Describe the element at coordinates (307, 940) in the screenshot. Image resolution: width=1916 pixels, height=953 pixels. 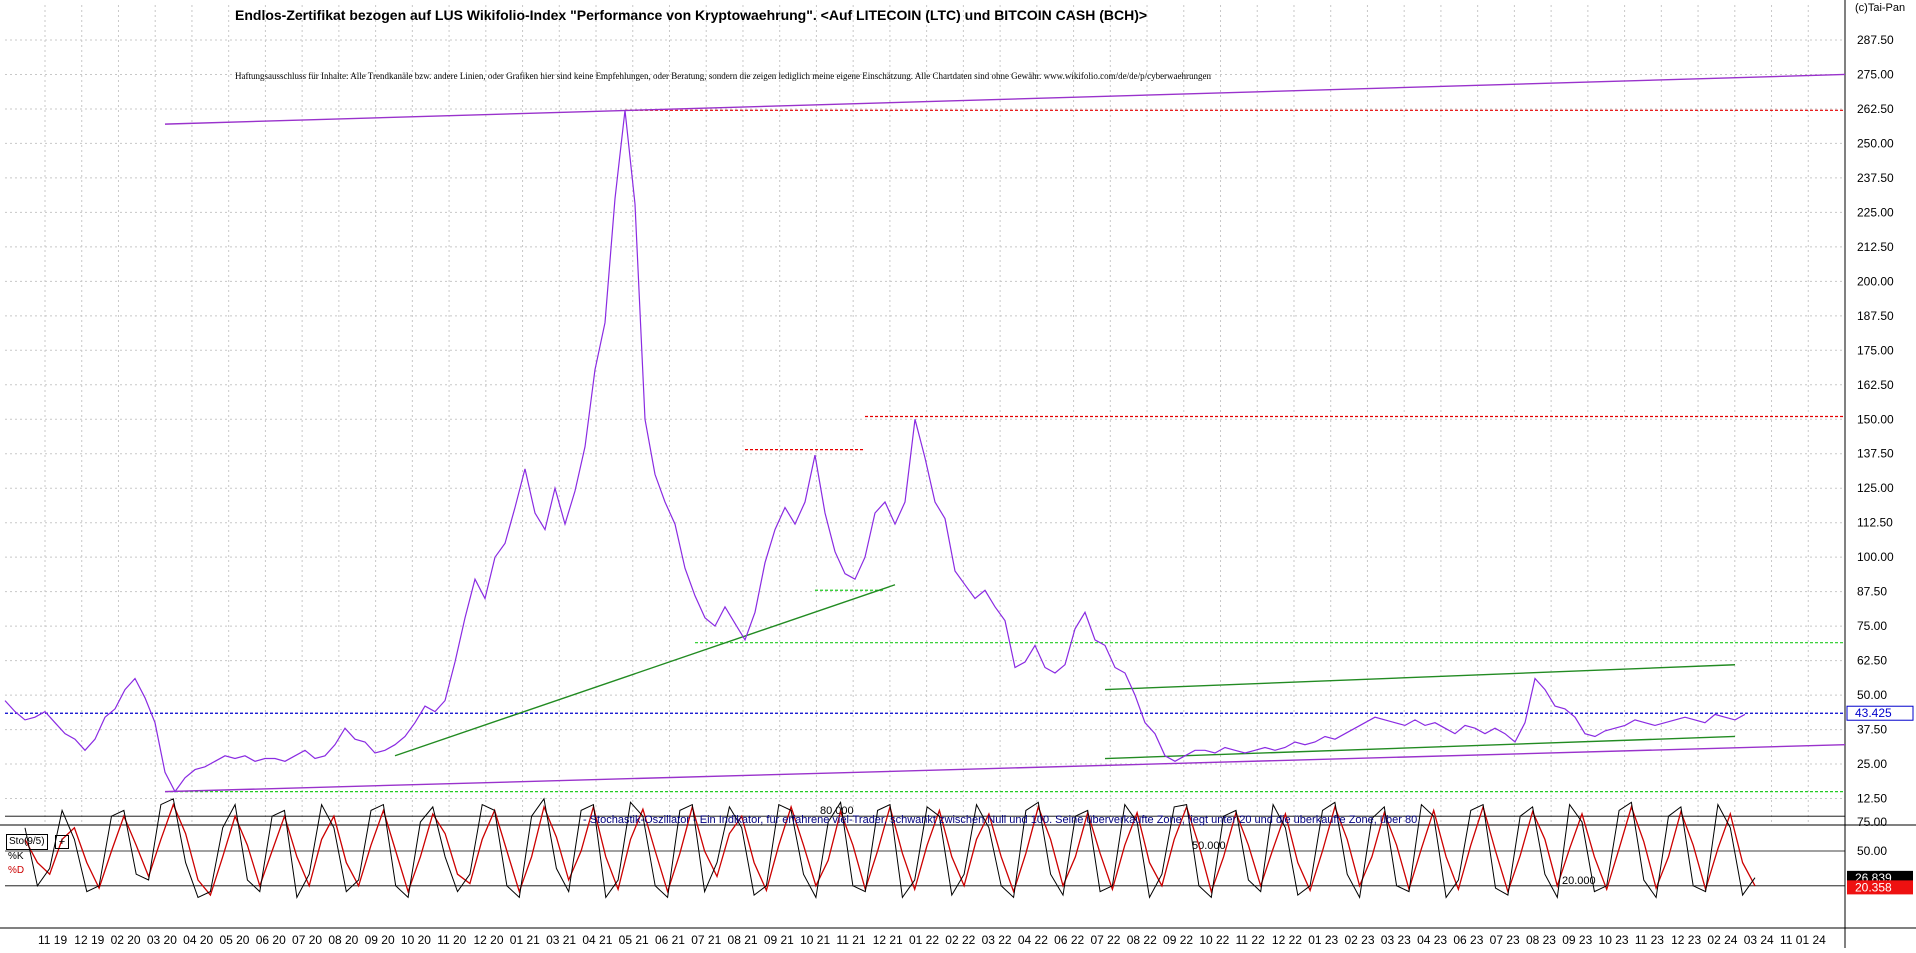
I see `x-tick-label: 07 20` at that location.